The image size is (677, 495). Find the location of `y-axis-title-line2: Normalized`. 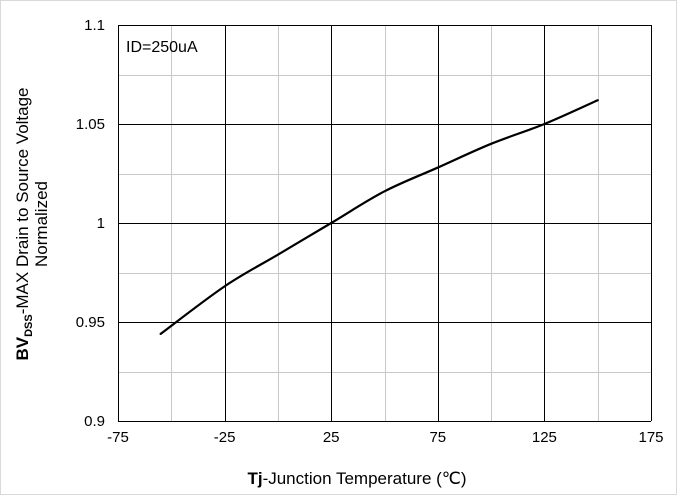

y-axis-title-line2: Normalized is located at coordinates (41, 224).